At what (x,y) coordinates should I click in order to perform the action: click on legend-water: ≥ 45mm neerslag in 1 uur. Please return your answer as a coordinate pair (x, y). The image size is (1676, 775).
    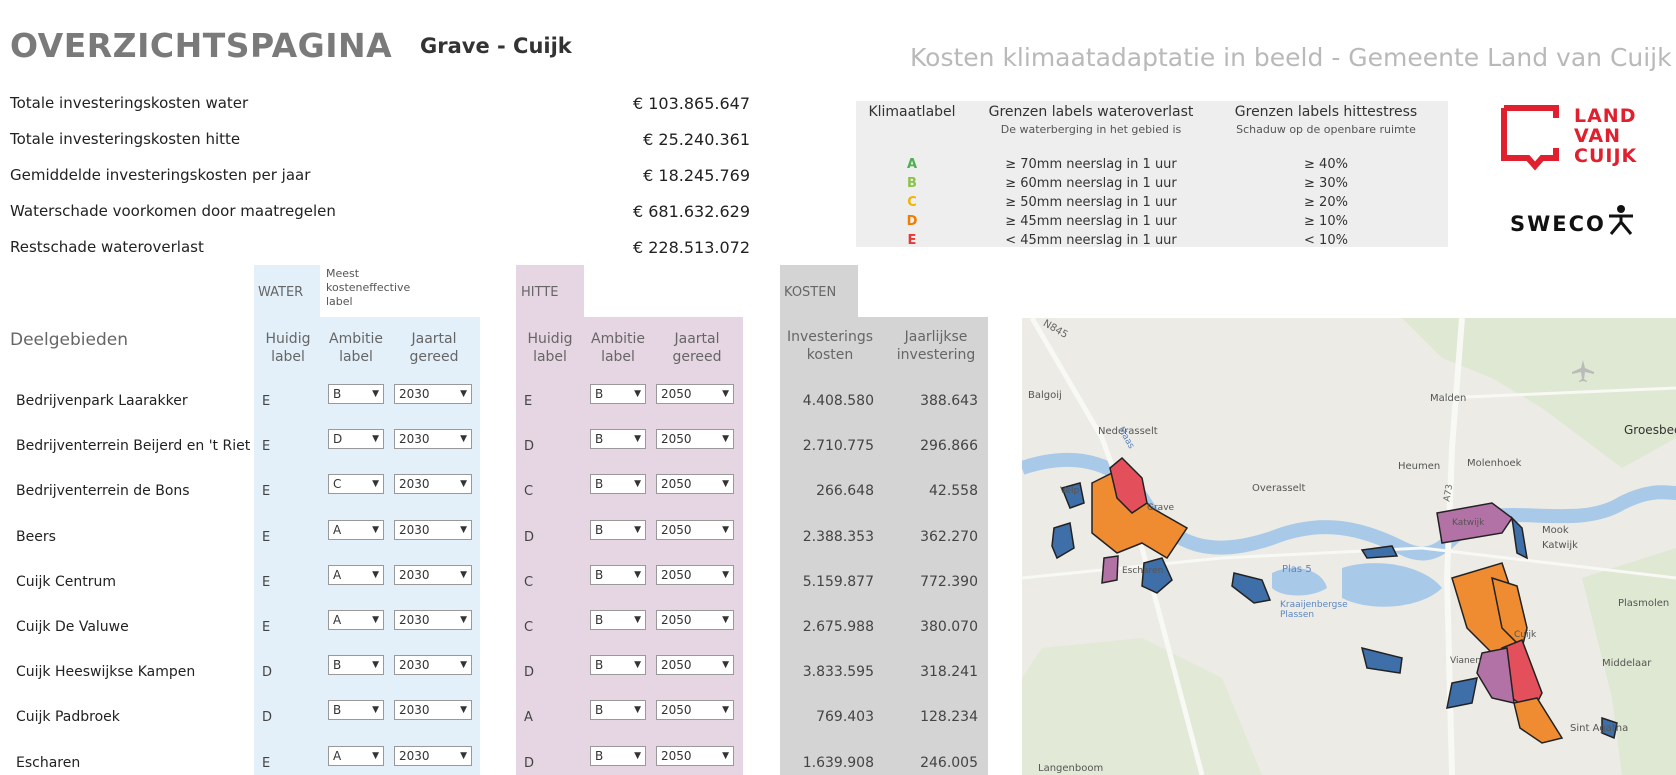
    Looking at the image, I should click on (1091, 221).